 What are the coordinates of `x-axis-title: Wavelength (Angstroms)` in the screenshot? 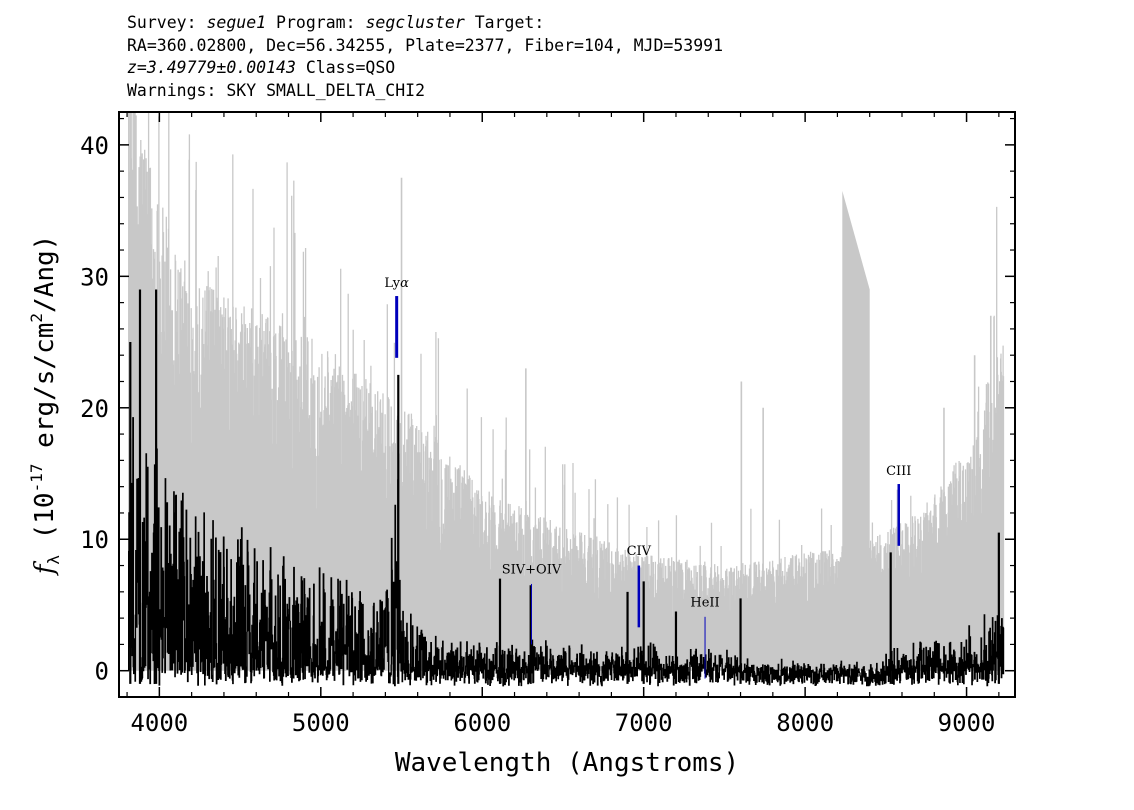 It's located at (567, 763).